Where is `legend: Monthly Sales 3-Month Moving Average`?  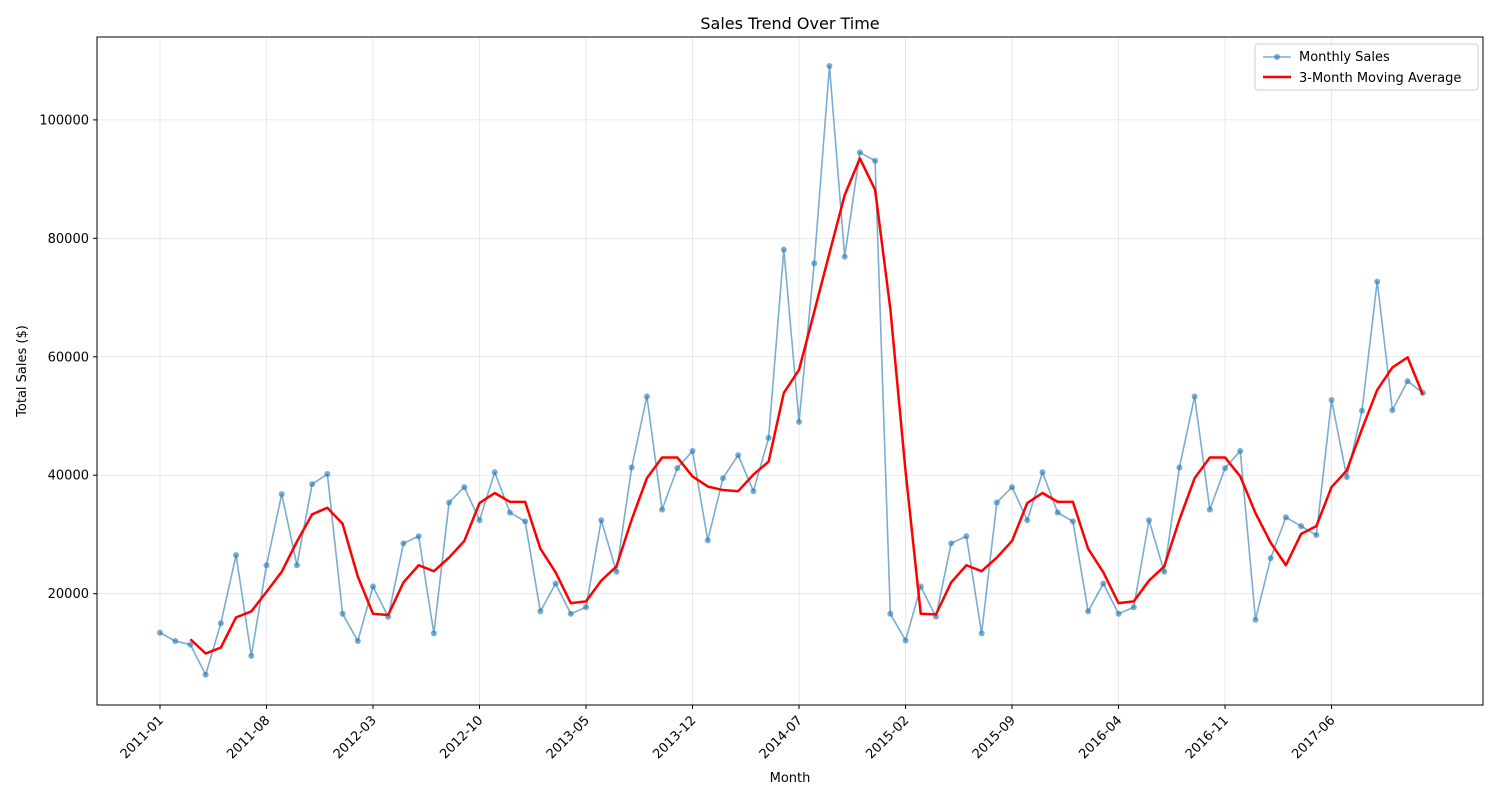
legend: Monthly Sales 3-Month Moving Average is located at coordinates (1366, 67).